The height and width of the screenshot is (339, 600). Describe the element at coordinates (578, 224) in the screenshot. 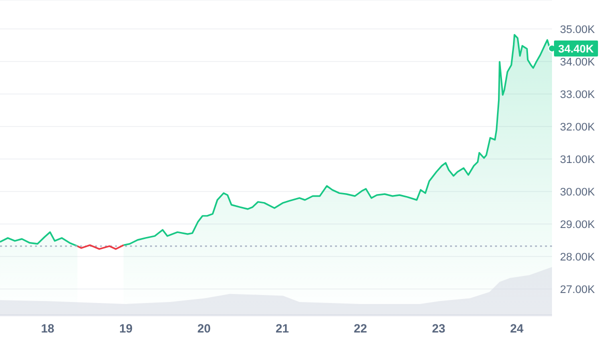

I see `y-tick-label: 29.00K` at that location.